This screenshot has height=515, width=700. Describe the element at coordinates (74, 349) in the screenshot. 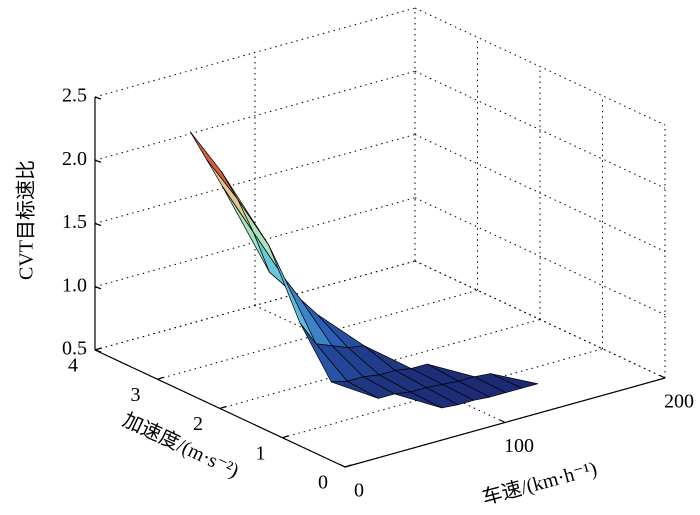

I see `z-tick-label: 0.5` at that location.